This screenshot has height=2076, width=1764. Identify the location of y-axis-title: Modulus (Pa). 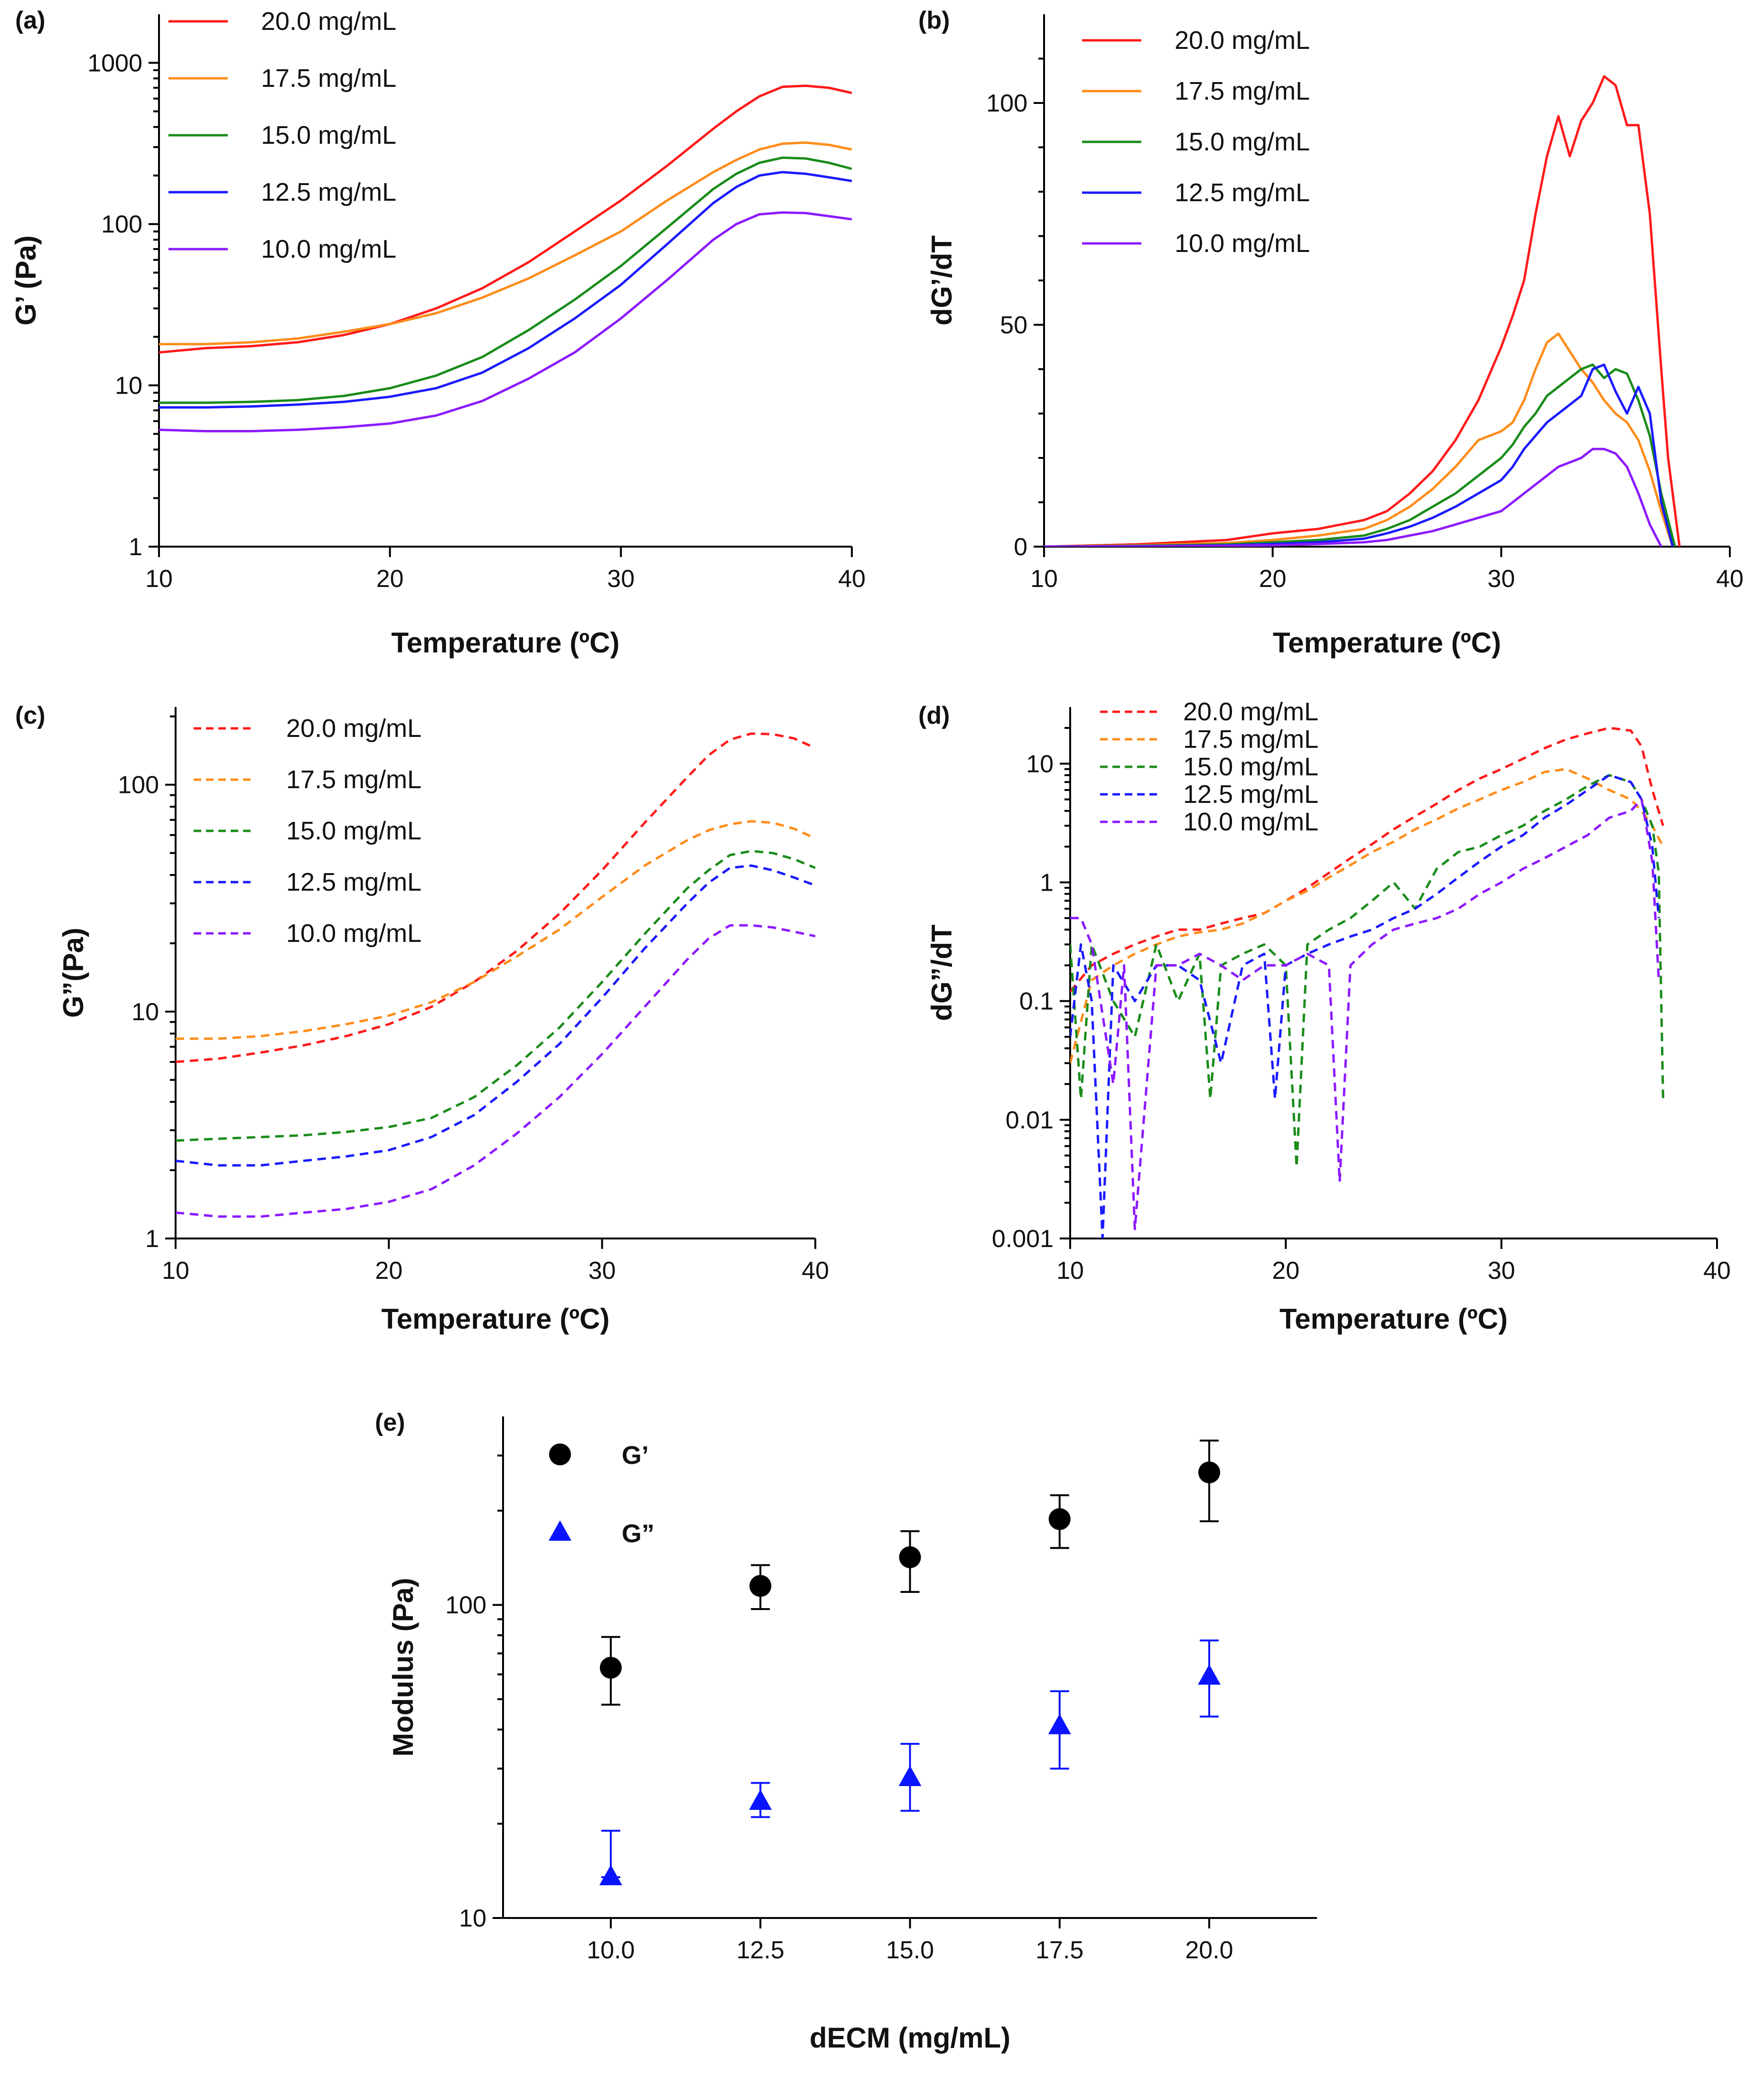
(403, 1667).